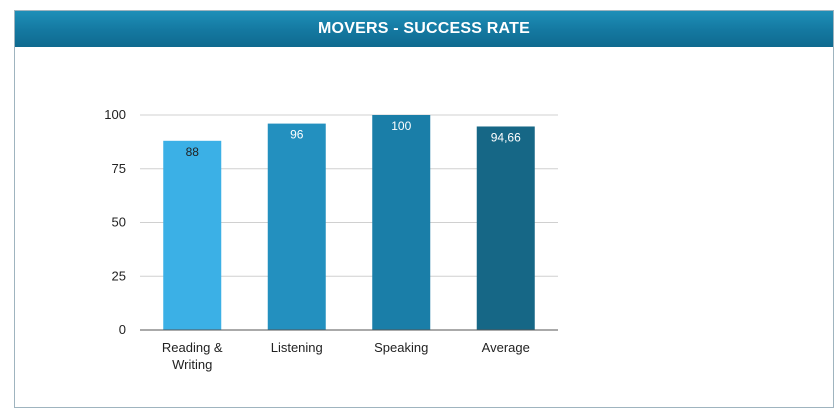 The image size is (840, 420). Describe the element at coordinates (346, 356) in the screenshot. I see `x-axis-labels: Reading & Writing Listening Speaking Average` at that location.